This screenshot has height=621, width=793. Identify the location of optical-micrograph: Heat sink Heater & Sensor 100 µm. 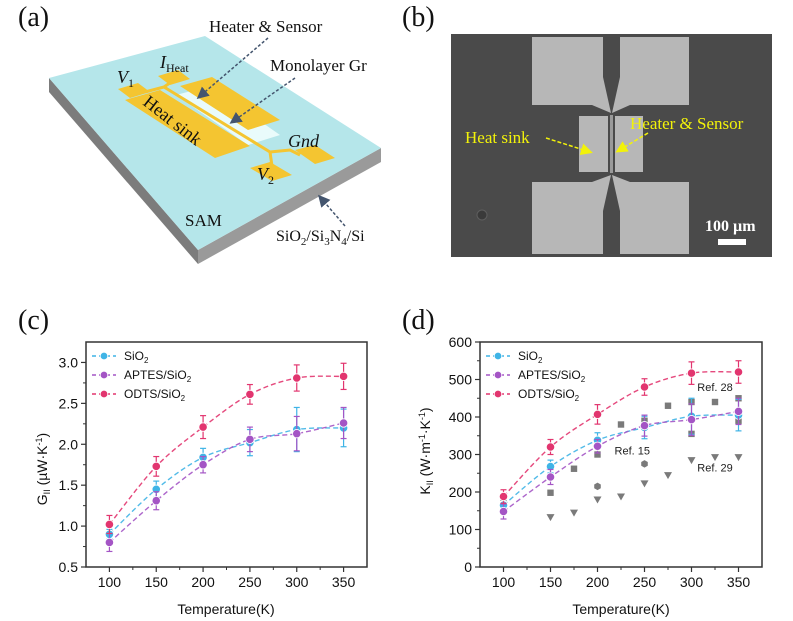
(611, 145).